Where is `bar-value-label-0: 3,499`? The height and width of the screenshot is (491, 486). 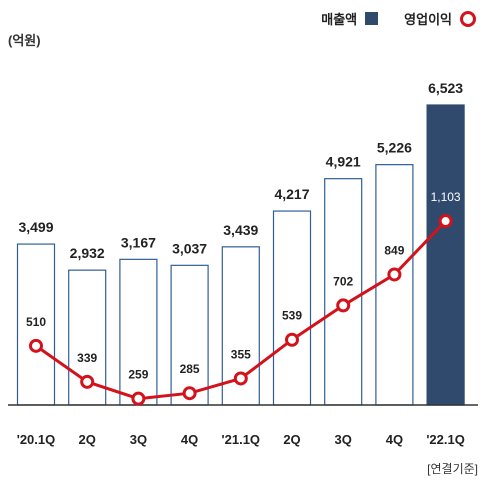 bar-value-label-0: 3,499 is located at coordinates (35, 227).